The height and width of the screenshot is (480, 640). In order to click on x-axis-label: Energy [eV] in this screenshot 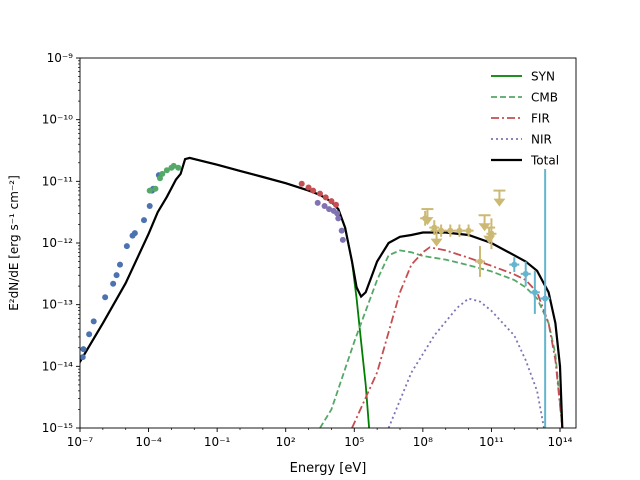, I will do `click(328, 468)`.